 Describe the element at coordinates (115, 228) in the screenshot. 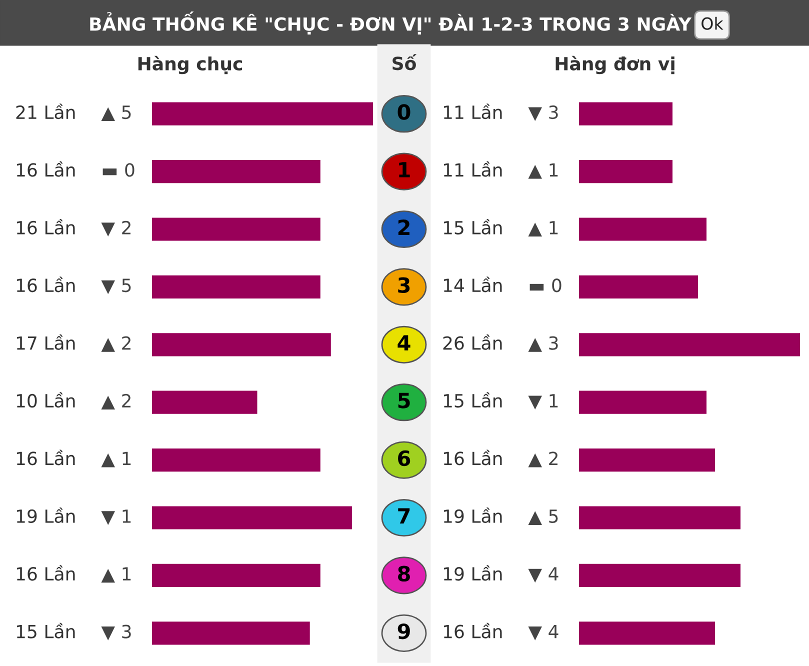

I see `text: ▼ 2` at that location.